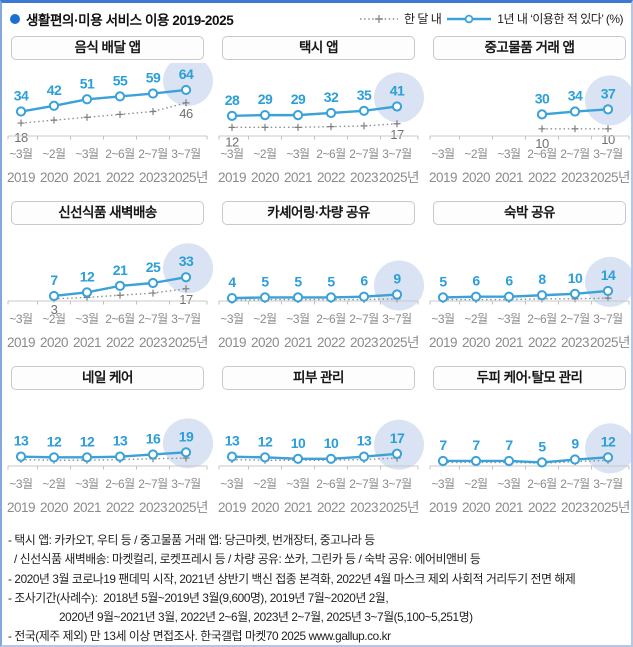 The image size is (633, 647). Describe the element at coordinates (529, 48) in the screenshot. I see `chart-title: 중고물품 거래 앱` at that location.